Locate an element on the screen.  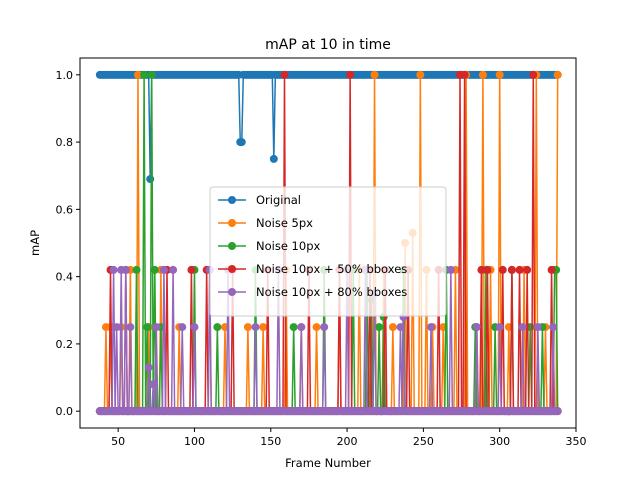
legend-box is located at coordinates (328, 251).